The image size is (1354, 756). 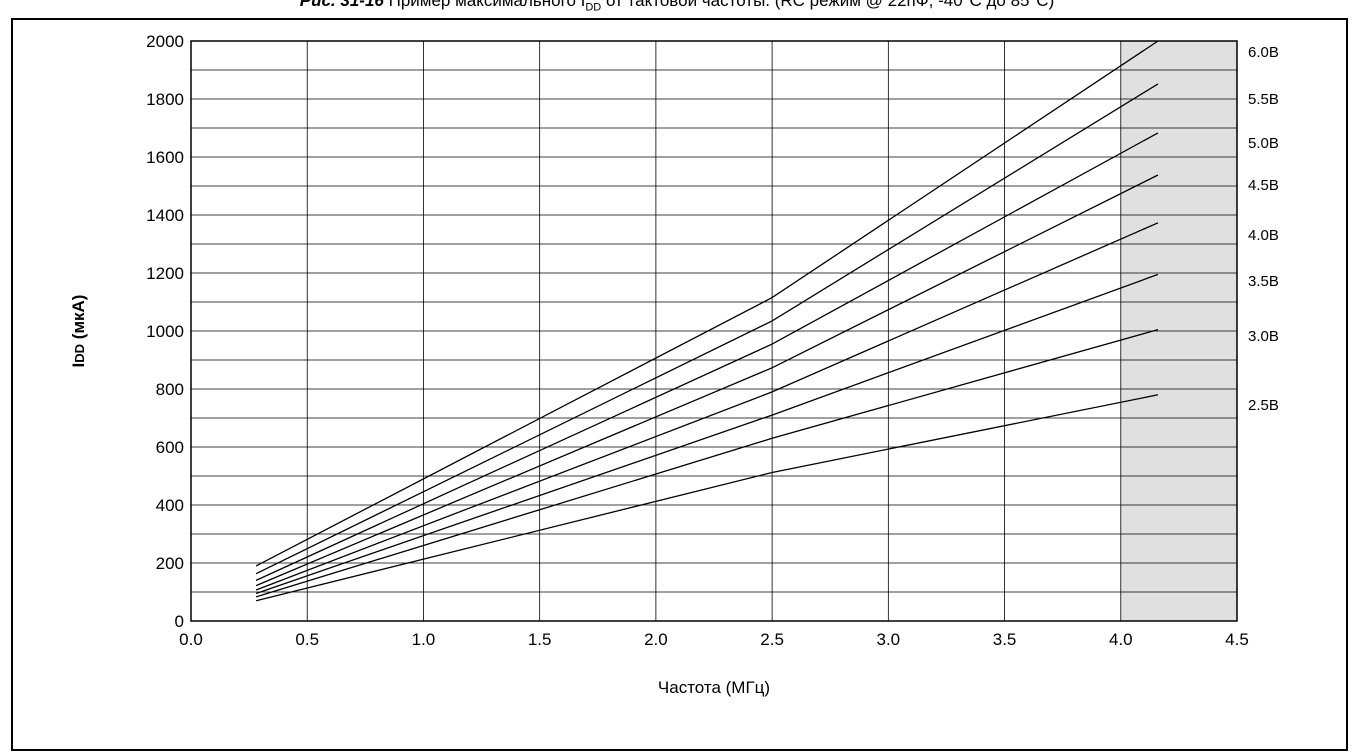 What do you see at coordinates (540, 639) in the screenshot?
I see `x-tick-label: 1.5` at bounding box center [540, 639].